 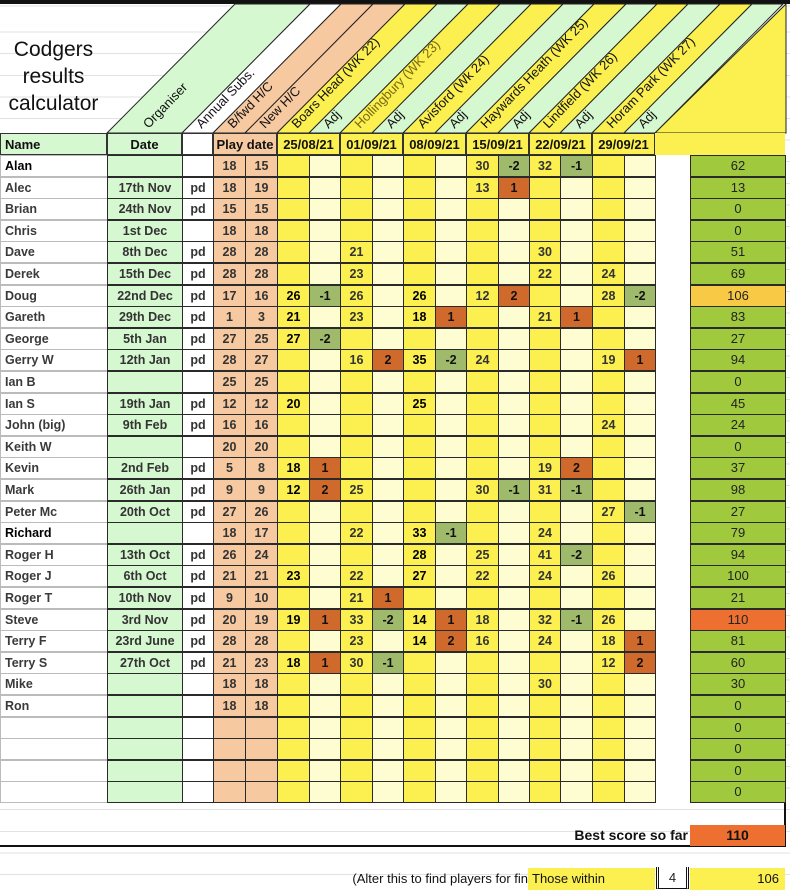 I want to click on adj-cell: -2, so click(x=576, y=555).